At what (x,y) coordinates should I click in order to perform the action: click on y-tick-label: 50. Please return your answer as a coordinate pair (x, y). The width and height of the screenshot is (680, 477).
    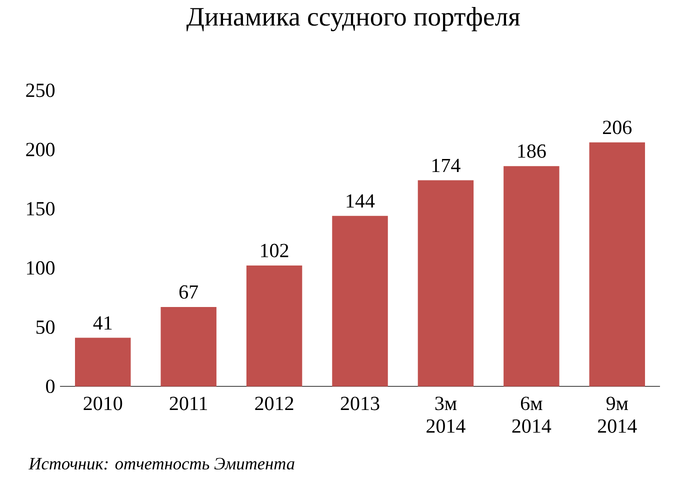
    Looking at the image, I should click on (45, 327).